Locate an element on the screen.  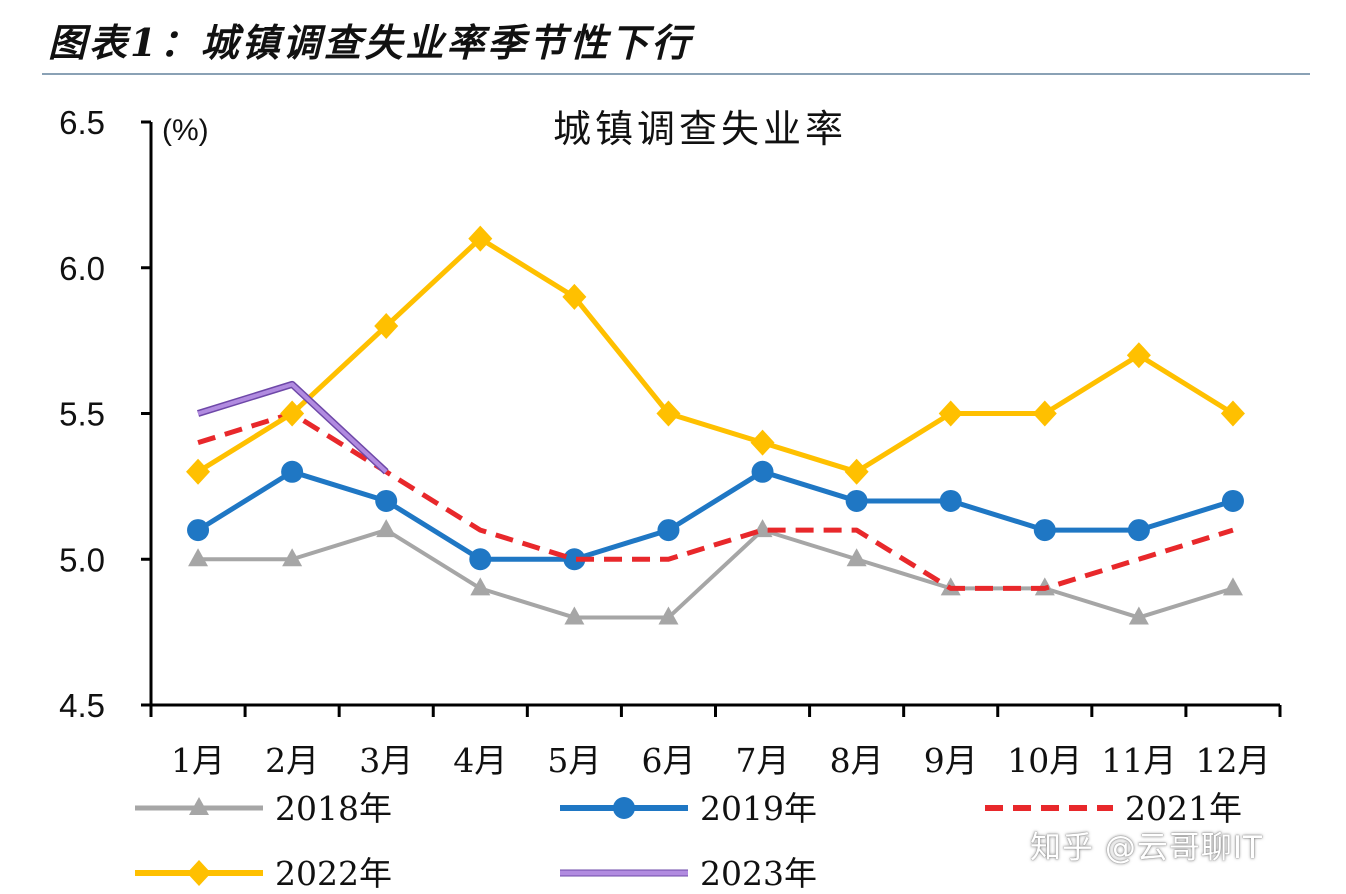
legend-item-2021年: 2021年 is located at coordinates (1113, 808).